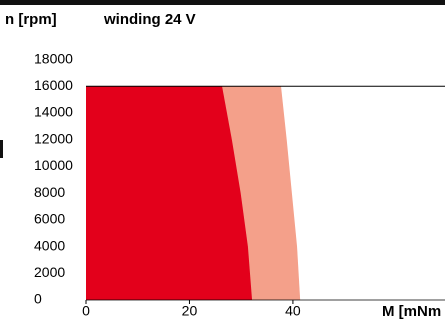 The width and height of the screenshot is (445, 320). Describe the element at coordinates (49, 219) in the screenshot. I see `y-tick-label: 6000` at that location.